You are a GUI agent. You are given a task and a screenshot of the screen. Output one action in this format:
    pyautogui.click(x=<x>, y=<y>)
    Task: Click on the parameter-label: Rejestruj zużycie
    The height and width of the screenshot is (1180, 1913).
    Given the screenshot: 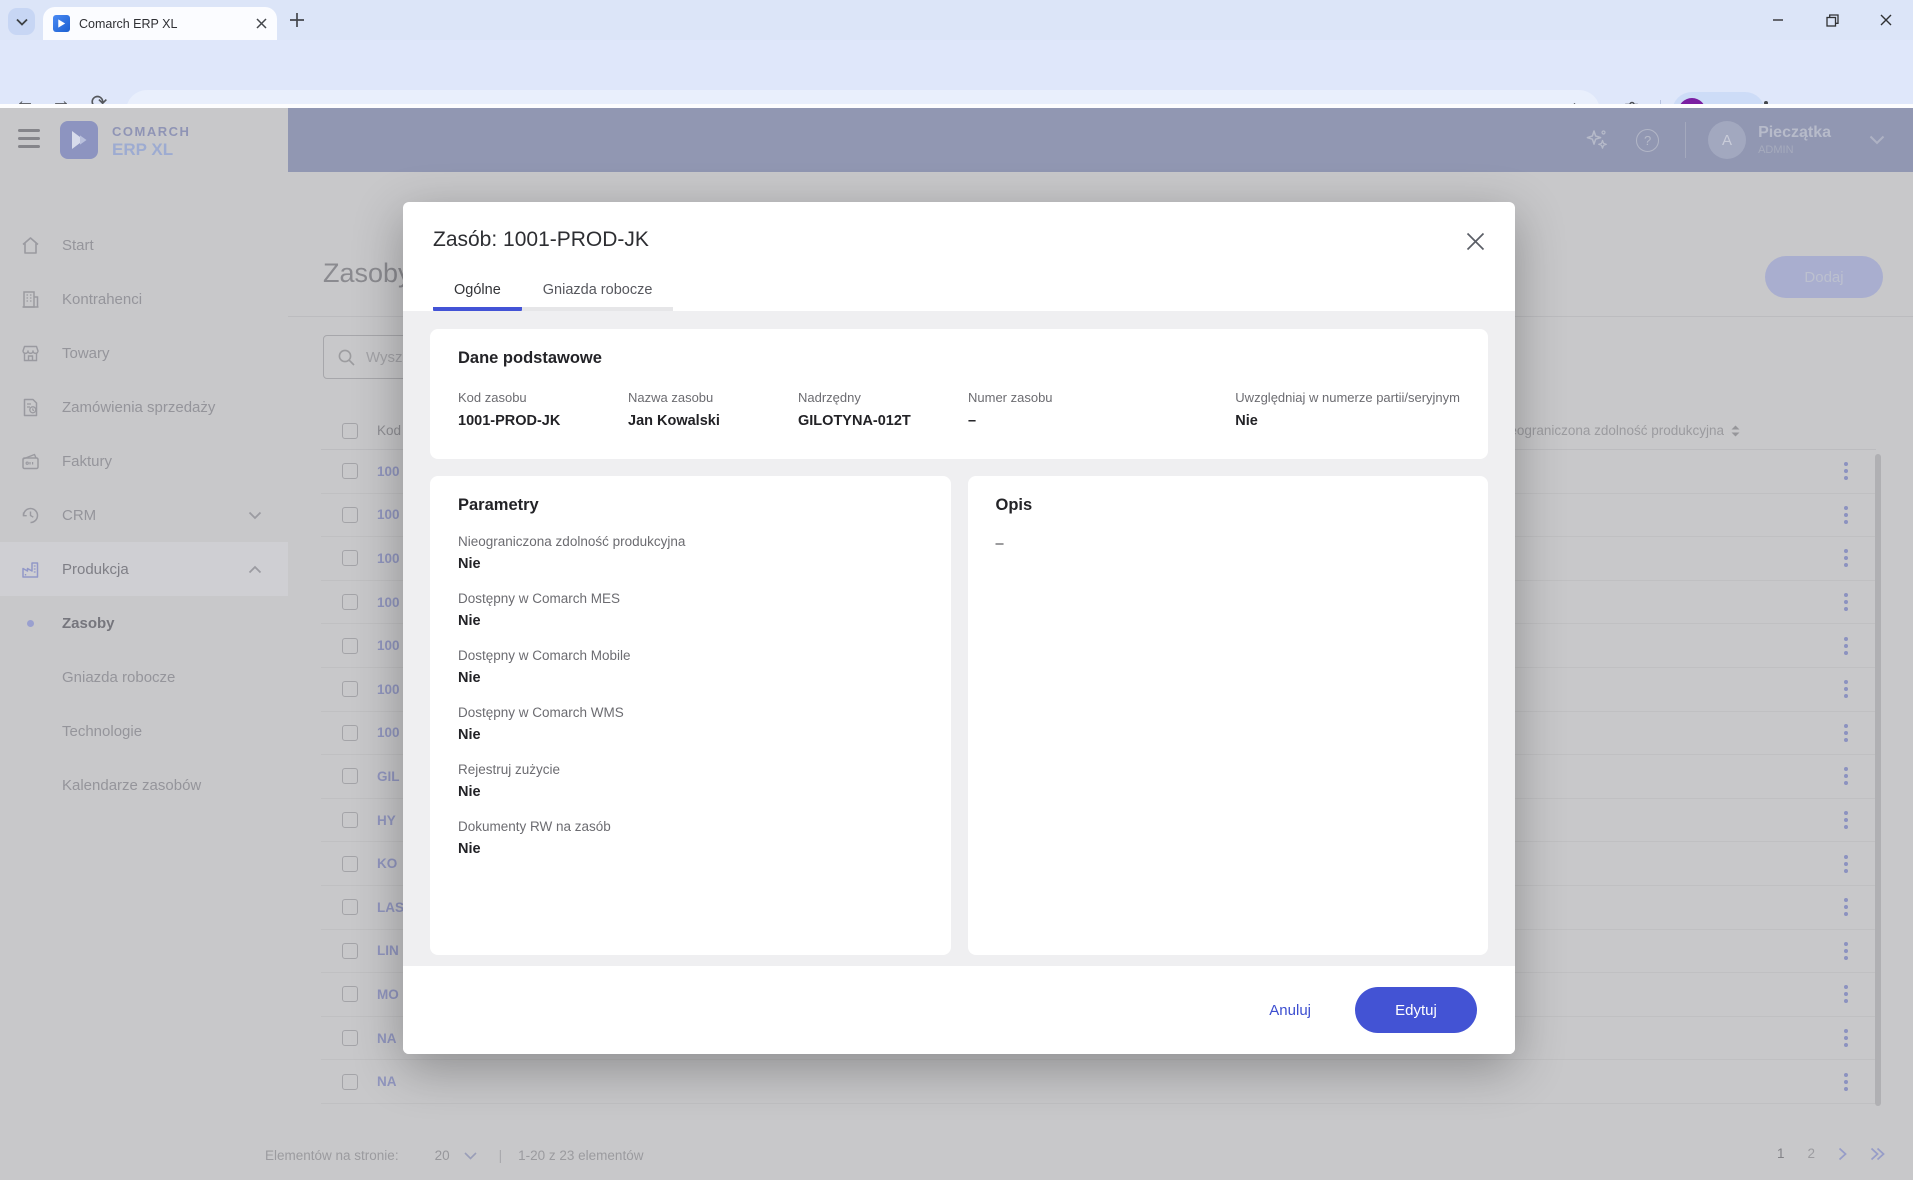 What is the action you would take?
    pyautogui.click(x=509, y=769)
    